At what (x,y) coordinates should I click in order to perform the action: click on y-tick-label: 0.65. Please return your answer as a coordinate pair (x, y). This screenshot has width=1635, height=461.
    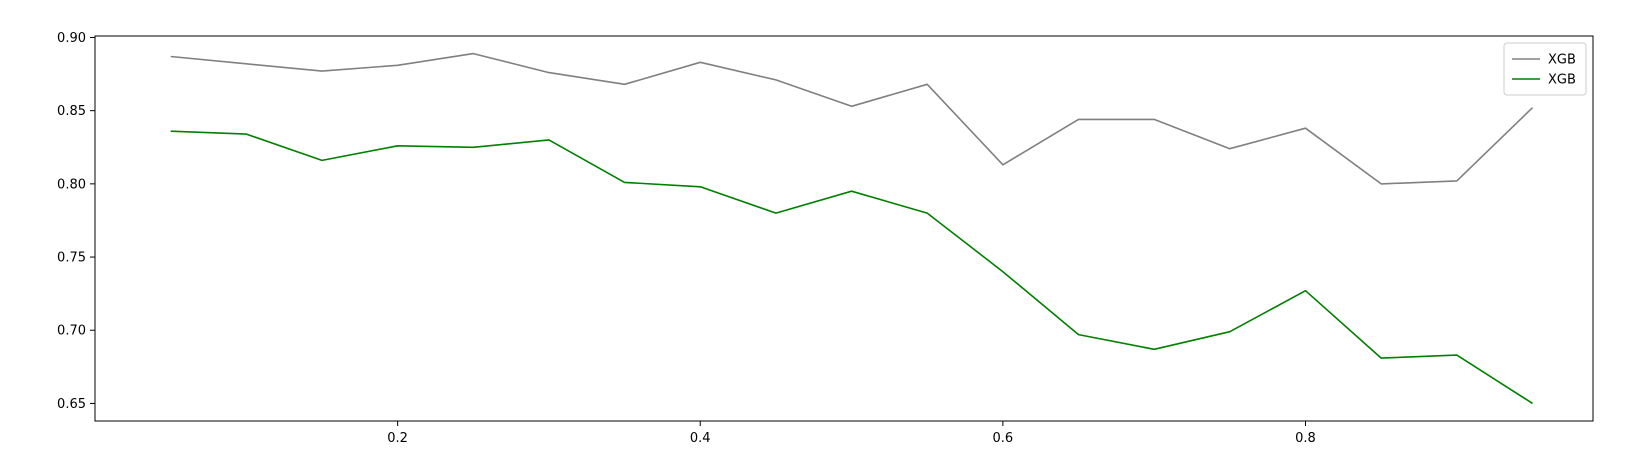
    Looking at the image, I should click on (71, 404).